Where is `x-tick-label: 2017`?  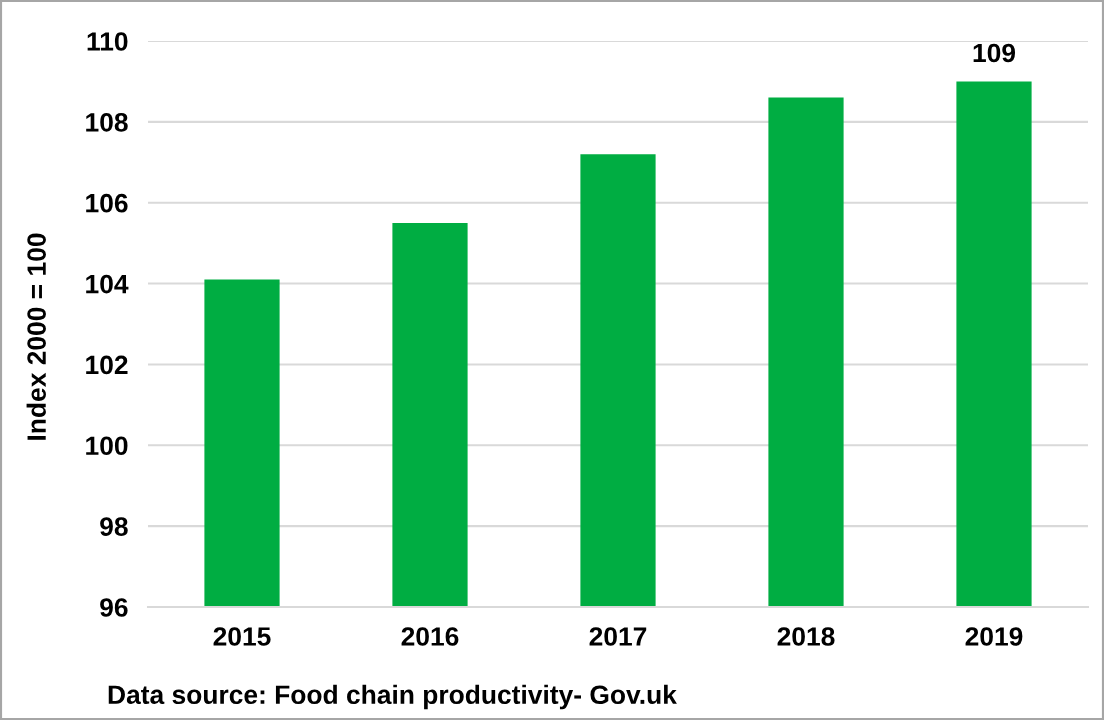
x-tick-label: 2017 is located at coordinates (618, 636).